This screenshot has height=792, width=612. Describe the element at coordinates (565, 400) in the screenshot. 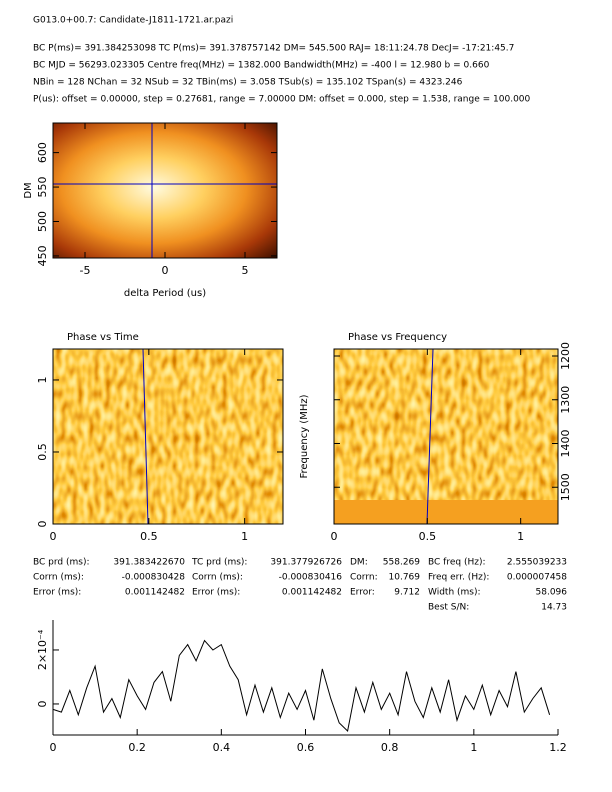

I see `y-tick-label: 1300` at that location.